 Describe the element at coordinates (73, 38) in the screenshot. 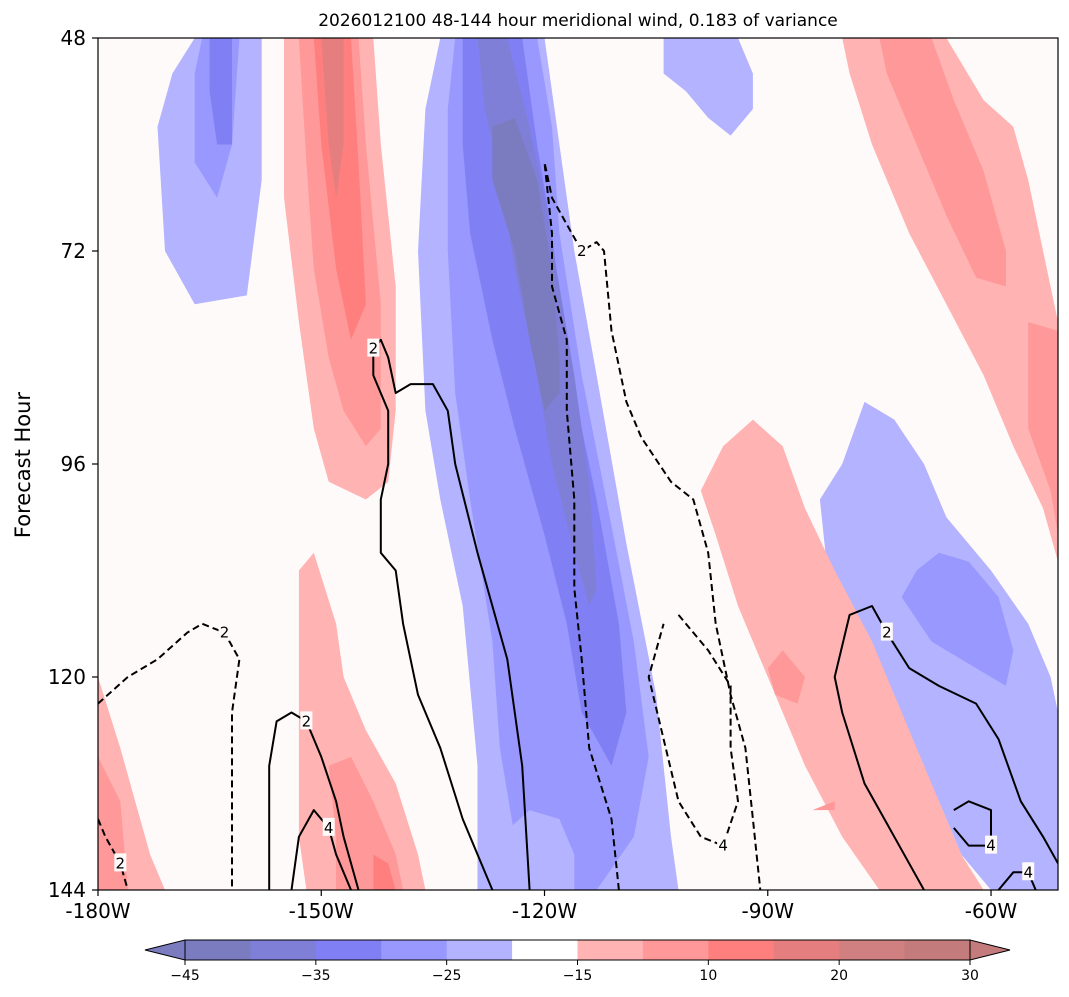

I see `y-tick-label: 48` at that location.